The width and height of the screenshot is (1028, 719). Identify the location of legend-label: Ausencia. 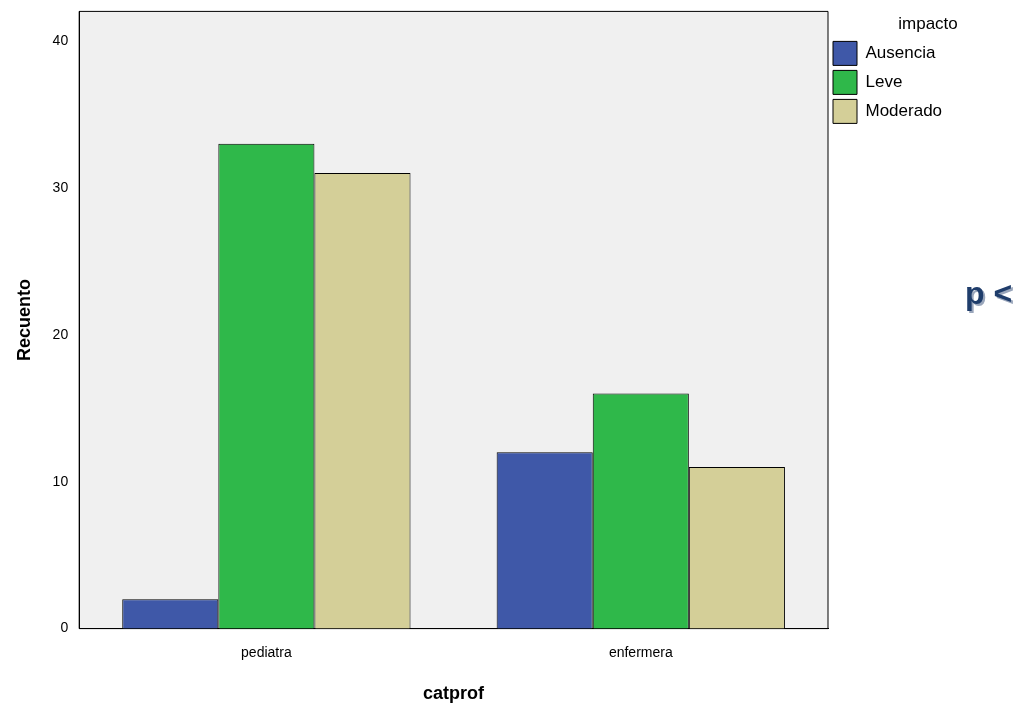
(900, 53).